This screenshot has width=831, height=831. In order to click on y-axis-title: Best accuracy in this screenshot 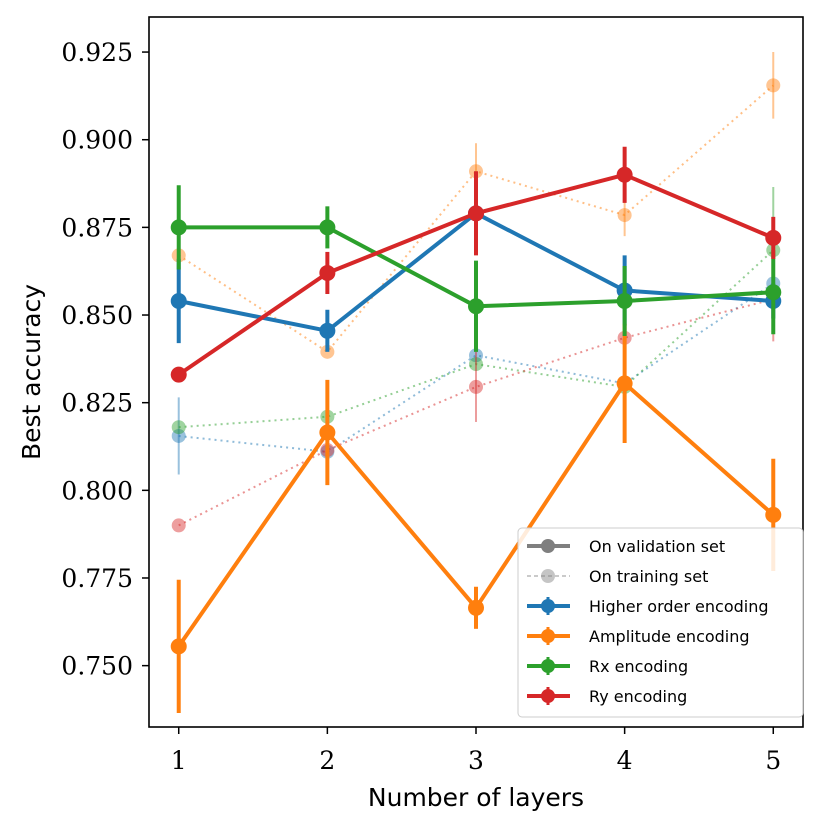, I will do `click(31, 372)`.